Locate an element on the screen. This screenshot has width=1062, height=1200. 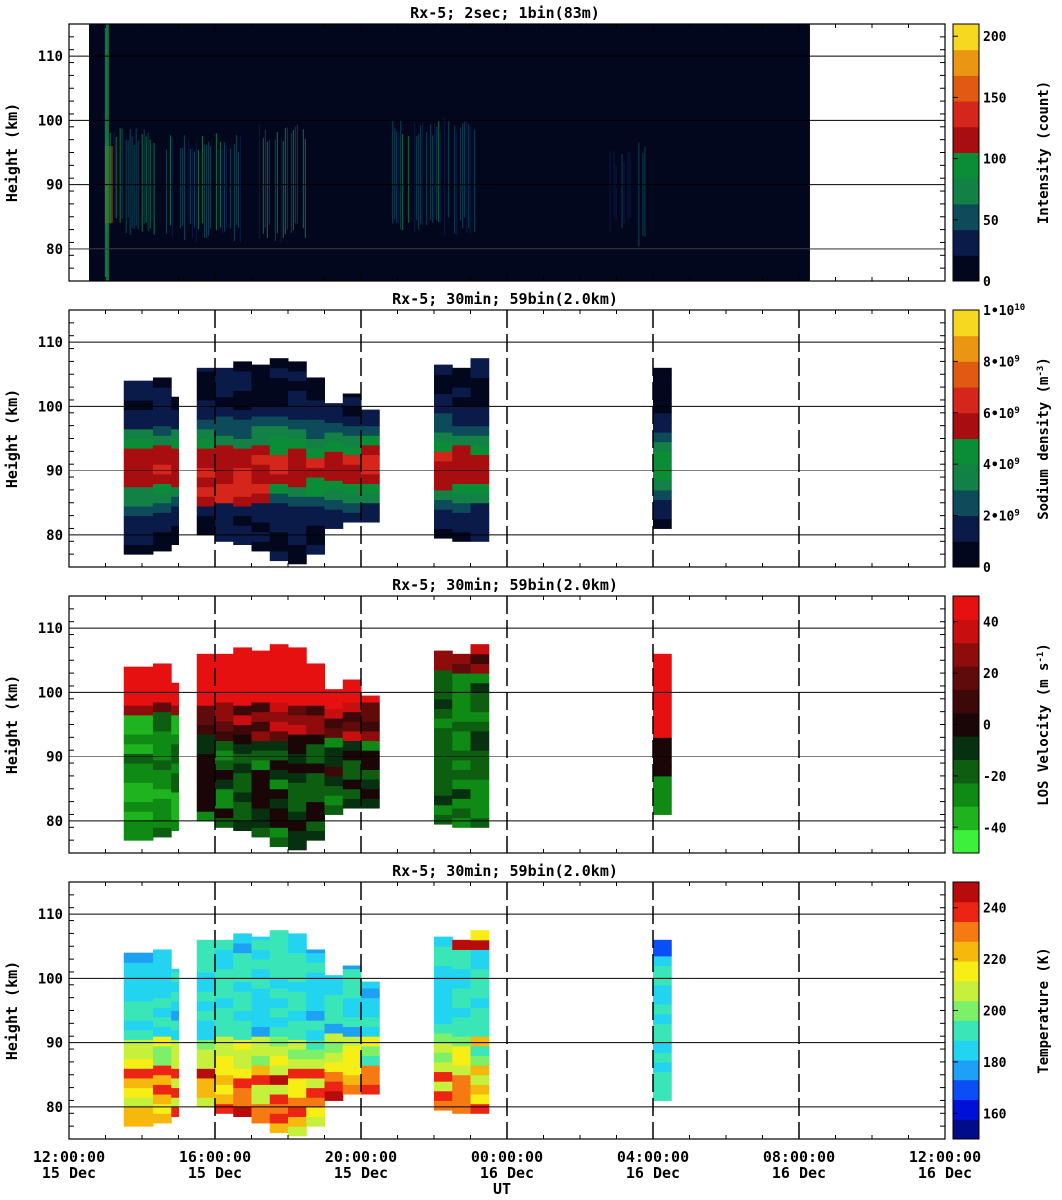
y-axis-label: Height (km) is located at coordinates (12, 438).